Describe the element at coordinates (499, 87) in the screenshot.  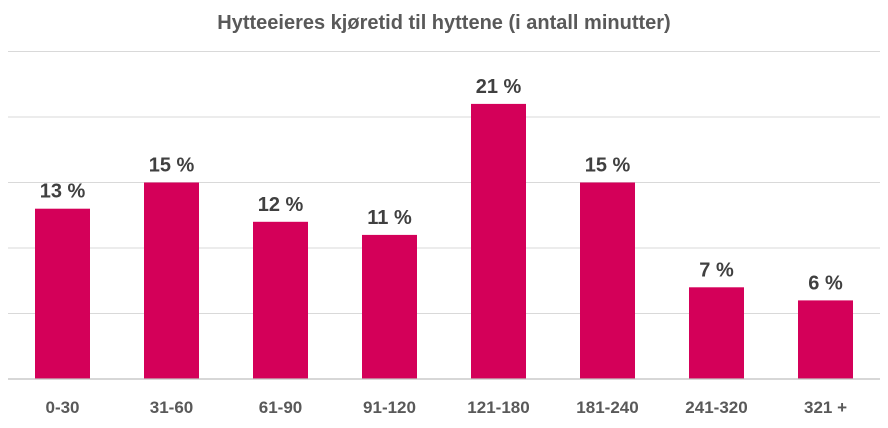
I see `data-label: 21 %` at that location.